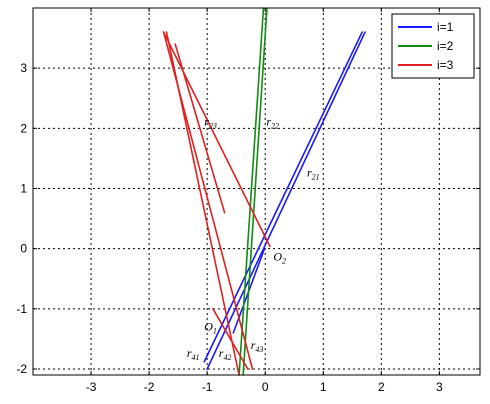  Describe the element at coordinates (207, 387) in the screenshot. I see `x-tick-label: -1` at that location.